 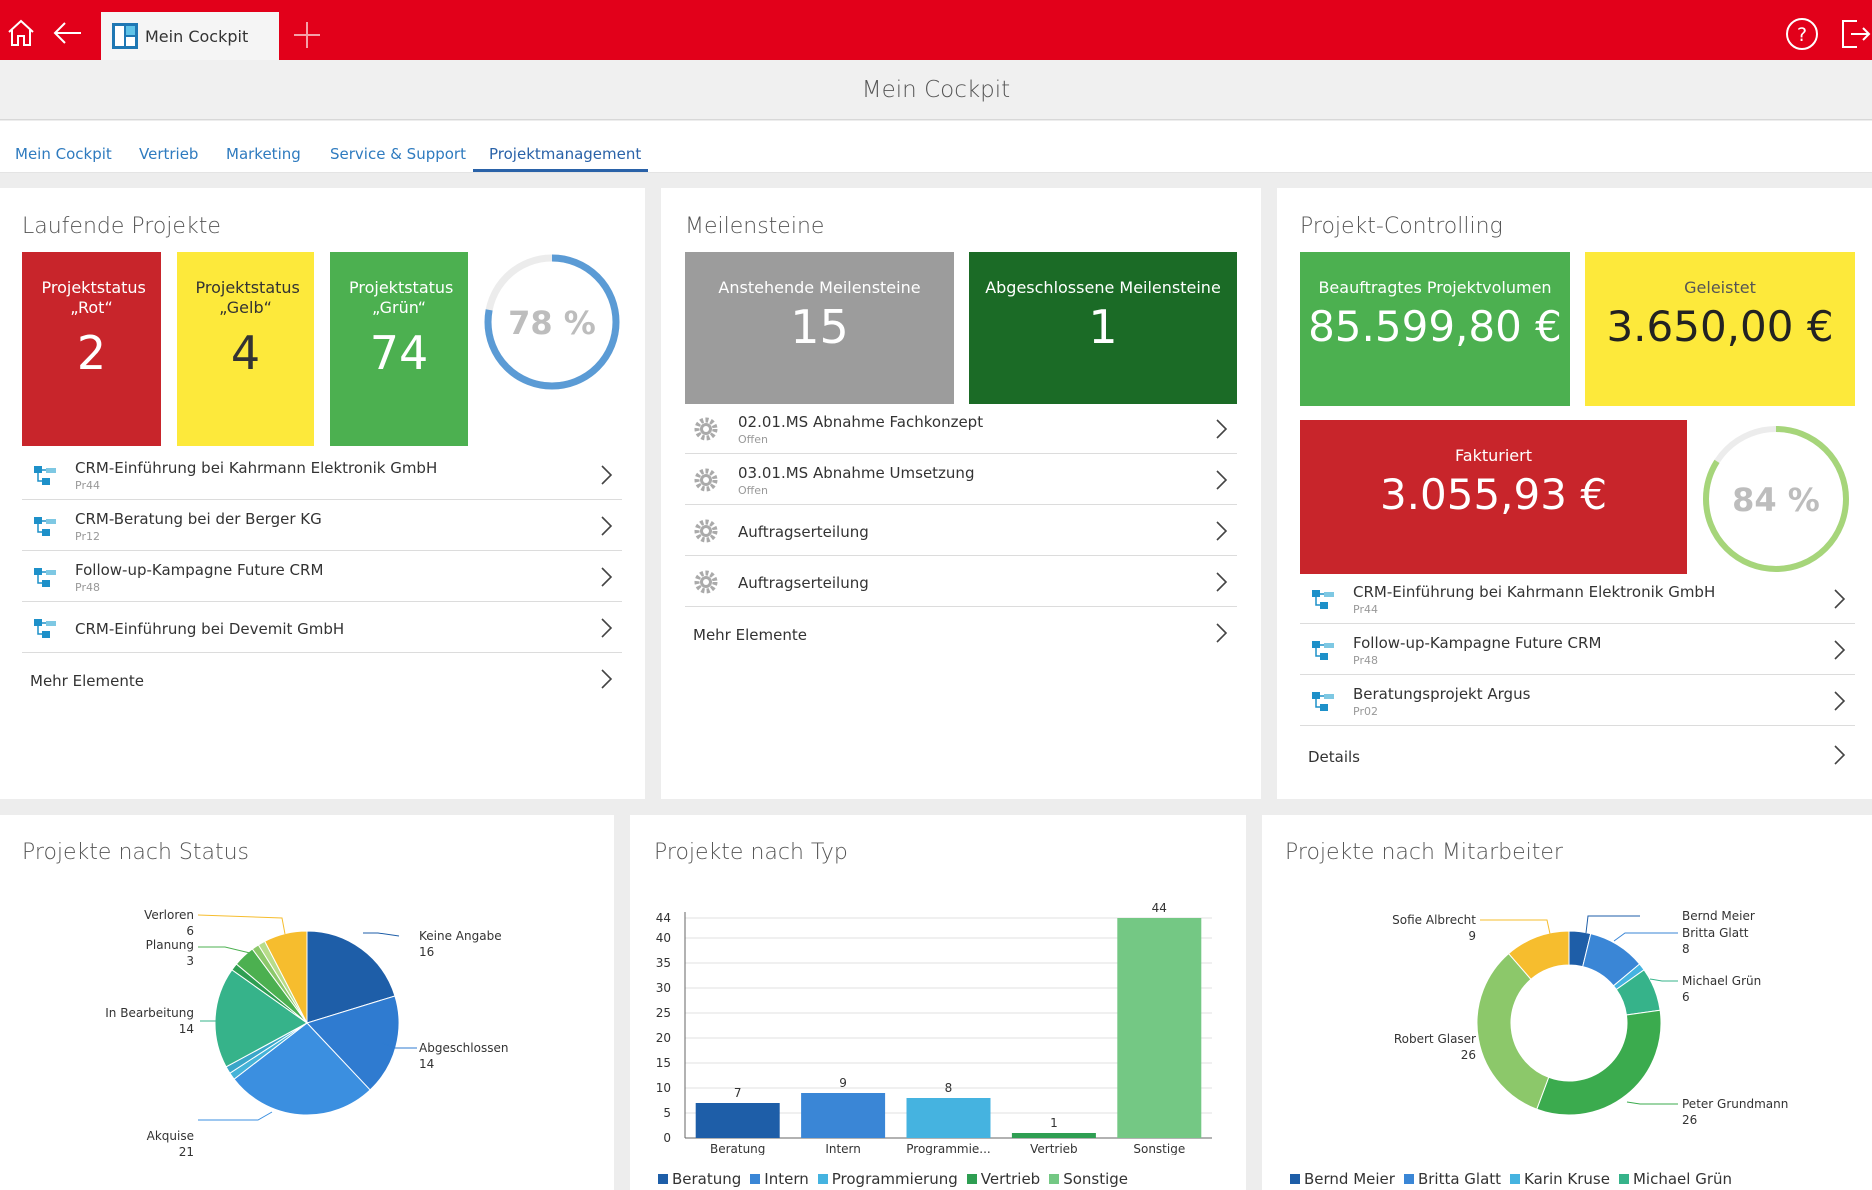 I want to click on milestone-gear-icon, so click(x=706, y=531).